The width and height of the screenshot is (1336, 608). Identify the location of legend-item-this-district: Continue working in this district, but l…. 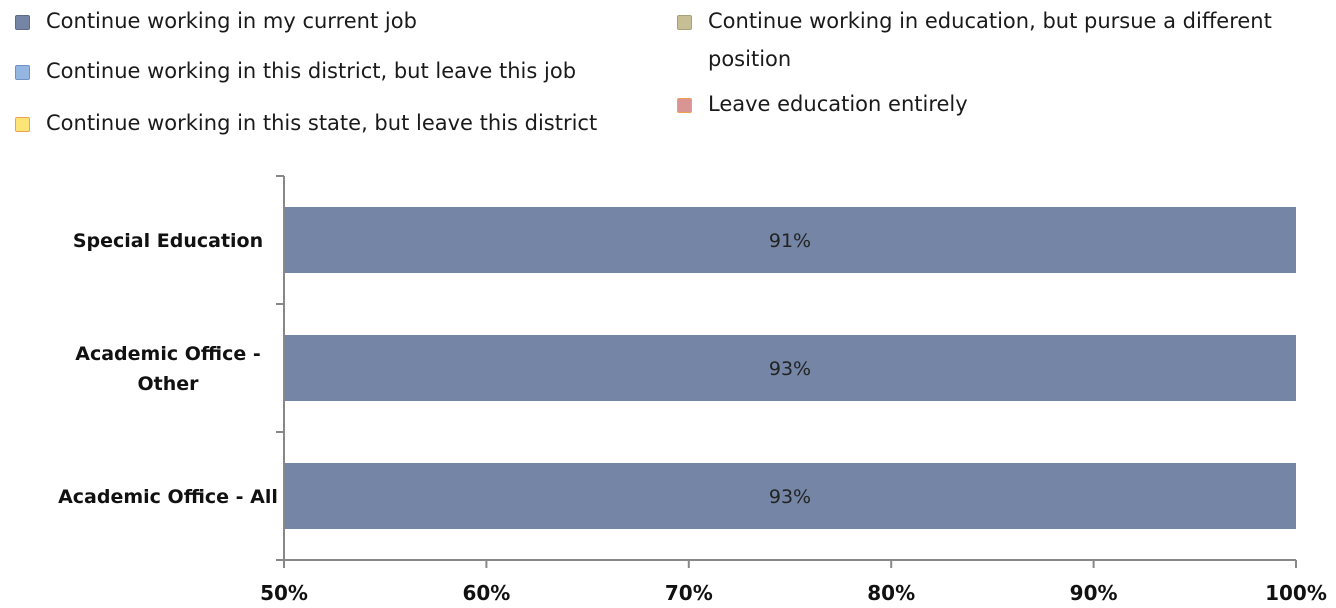
(325, 74).